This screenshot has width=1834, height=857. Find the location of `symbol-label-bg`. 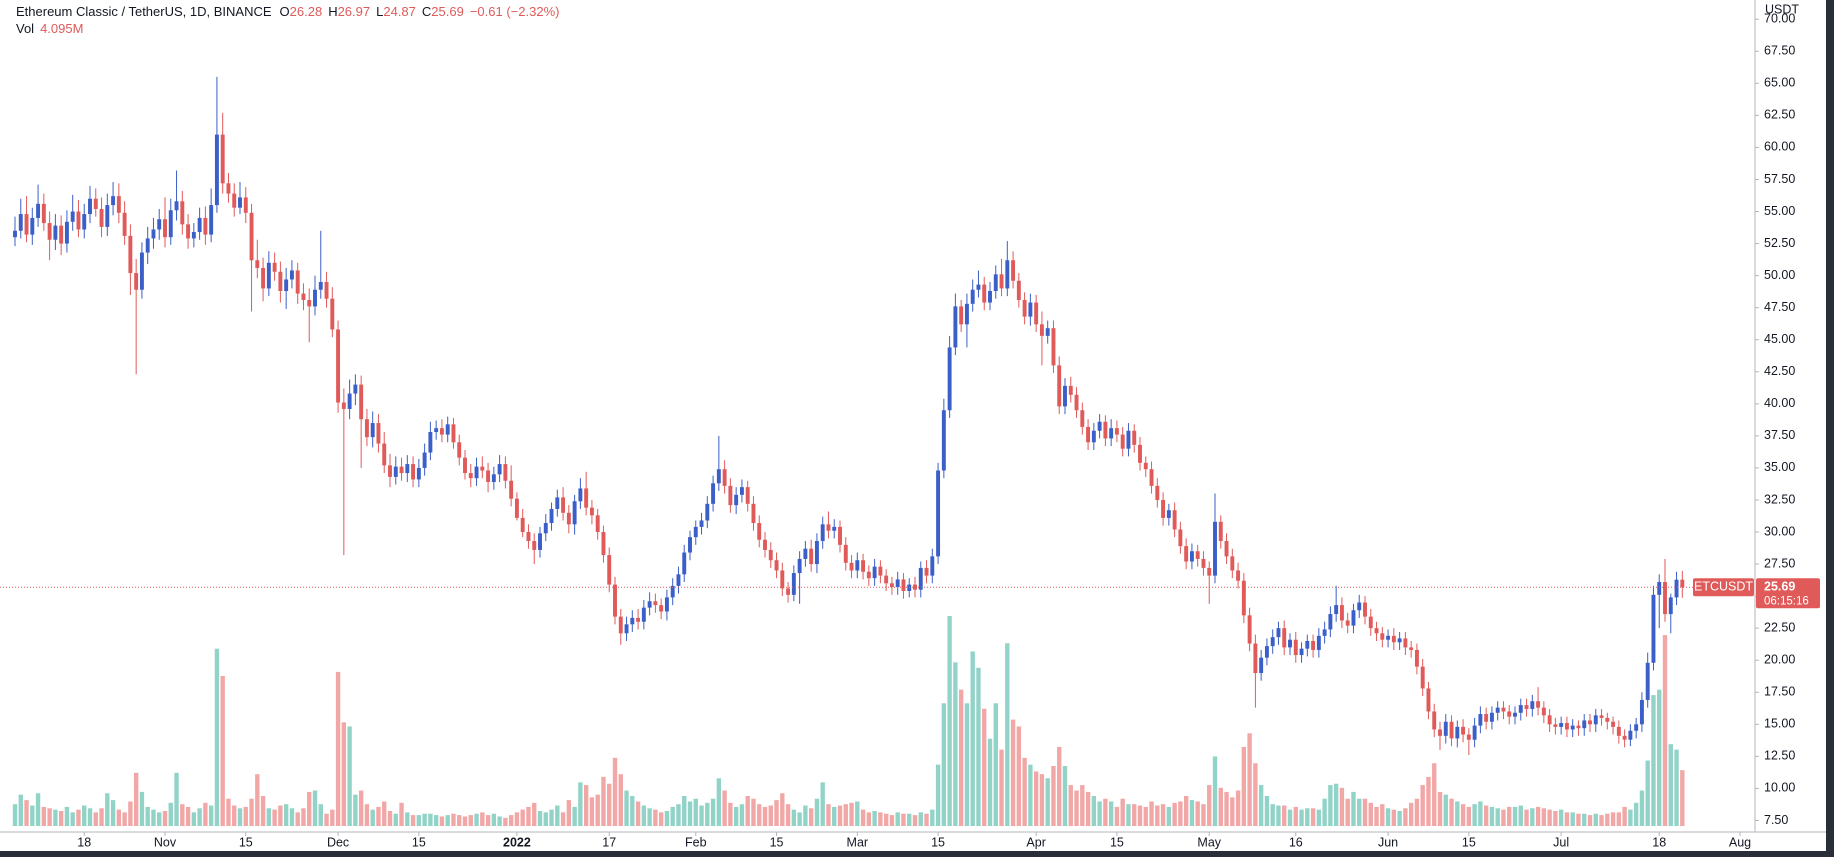

symbol-label-bg is located at coordinates (1723, 587).